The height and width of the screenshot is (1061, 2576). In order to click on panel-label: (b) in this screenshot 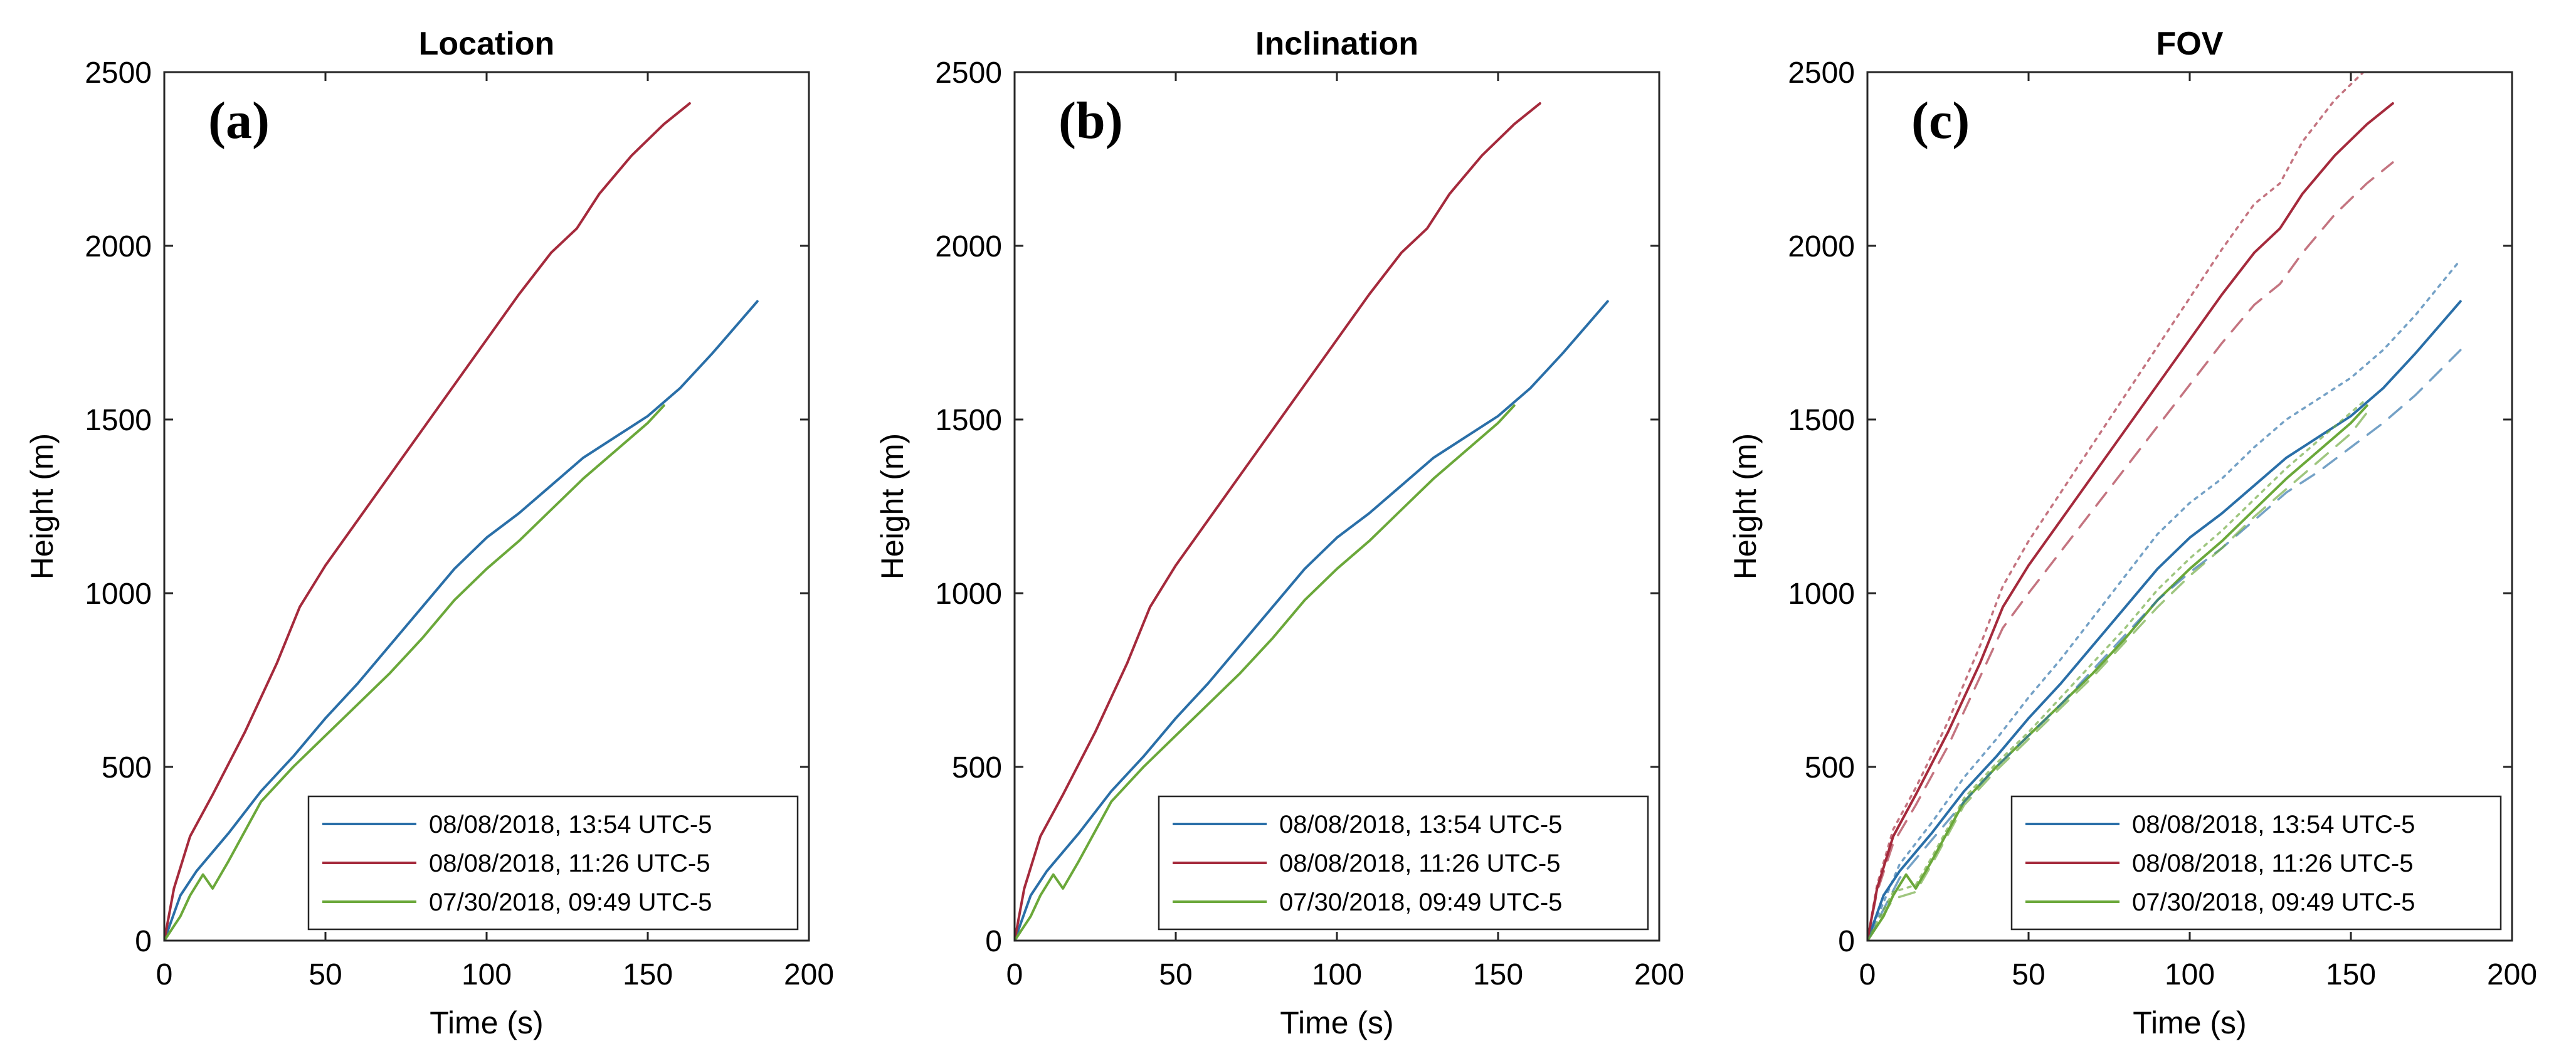, I will do `click(1090, 121)`.